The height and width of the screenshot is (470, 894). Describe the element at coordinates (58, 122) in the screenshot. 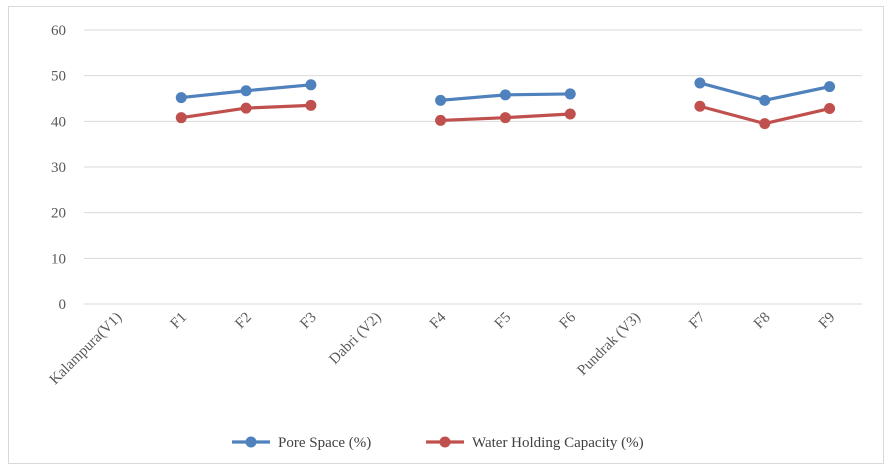

I see `y-tick-label: 40` at that location.